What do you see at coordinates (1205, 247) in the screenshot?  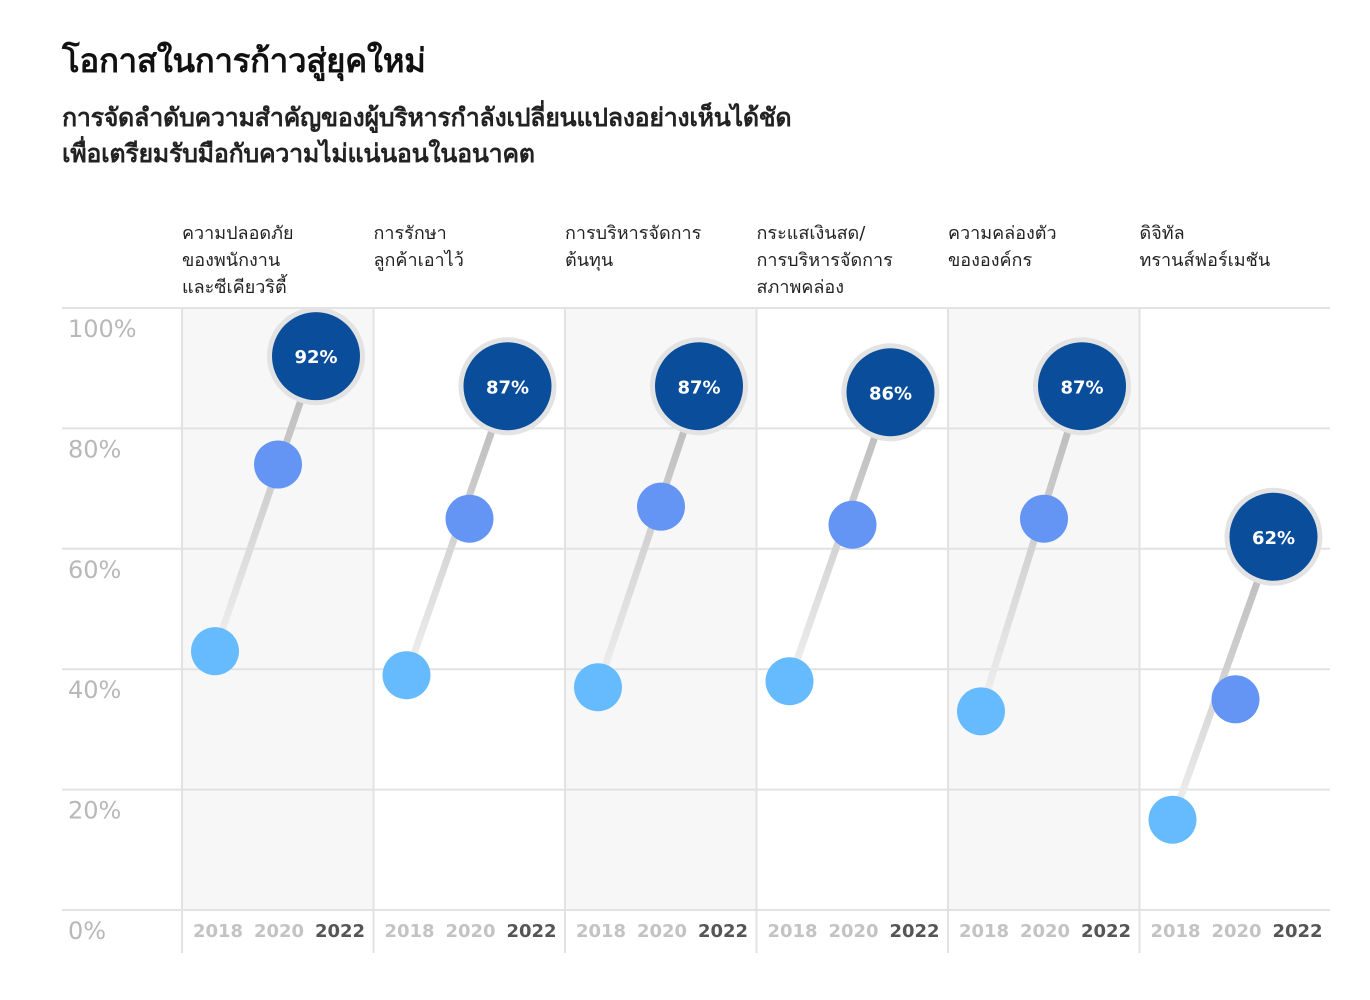 I see `category-label: ดิจิทัลทรานส์ฟอร์เมชัน` at bounding box center [1205, 247].